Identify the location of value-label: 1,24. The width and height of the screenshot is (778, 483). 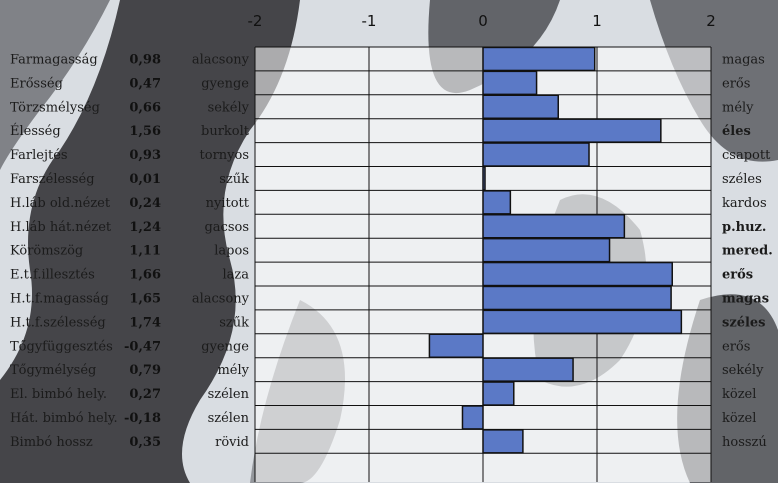
(145, 227).